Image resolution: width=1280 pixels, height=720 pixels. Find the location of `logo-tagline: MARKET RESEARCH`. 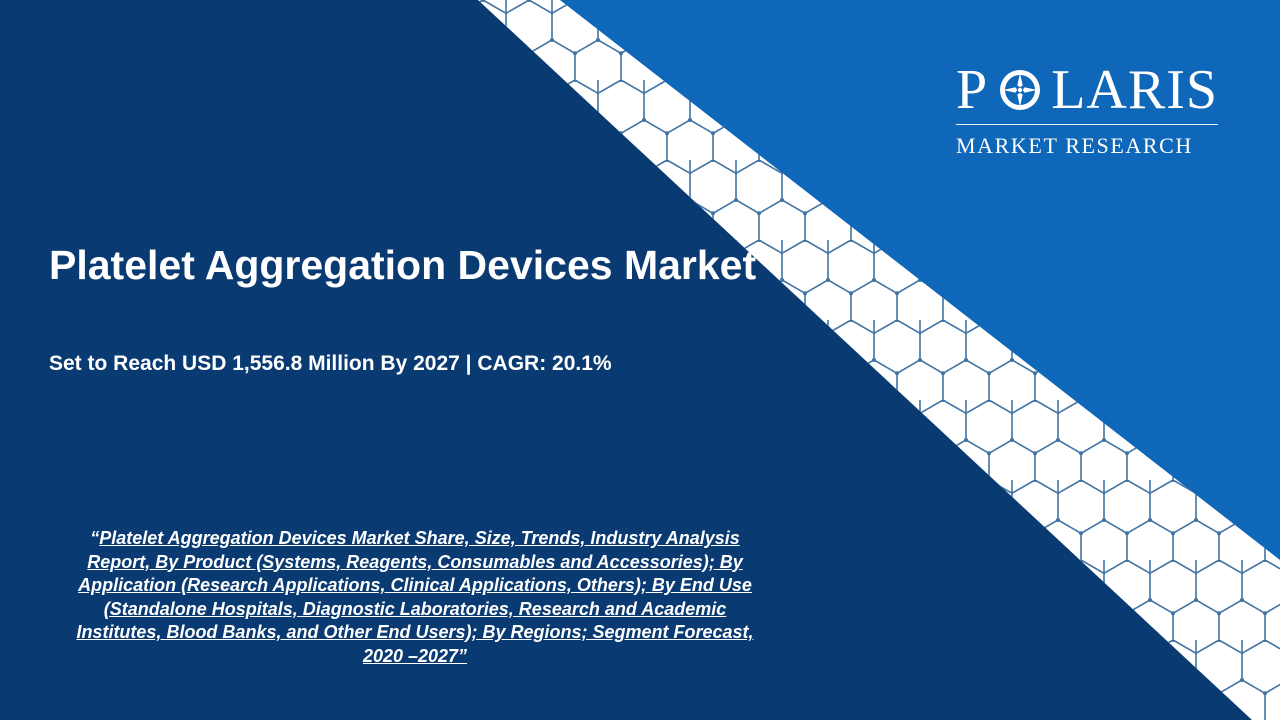

logo-tagline: MARKET RESEARCH is located at coordinates (1074, 145).